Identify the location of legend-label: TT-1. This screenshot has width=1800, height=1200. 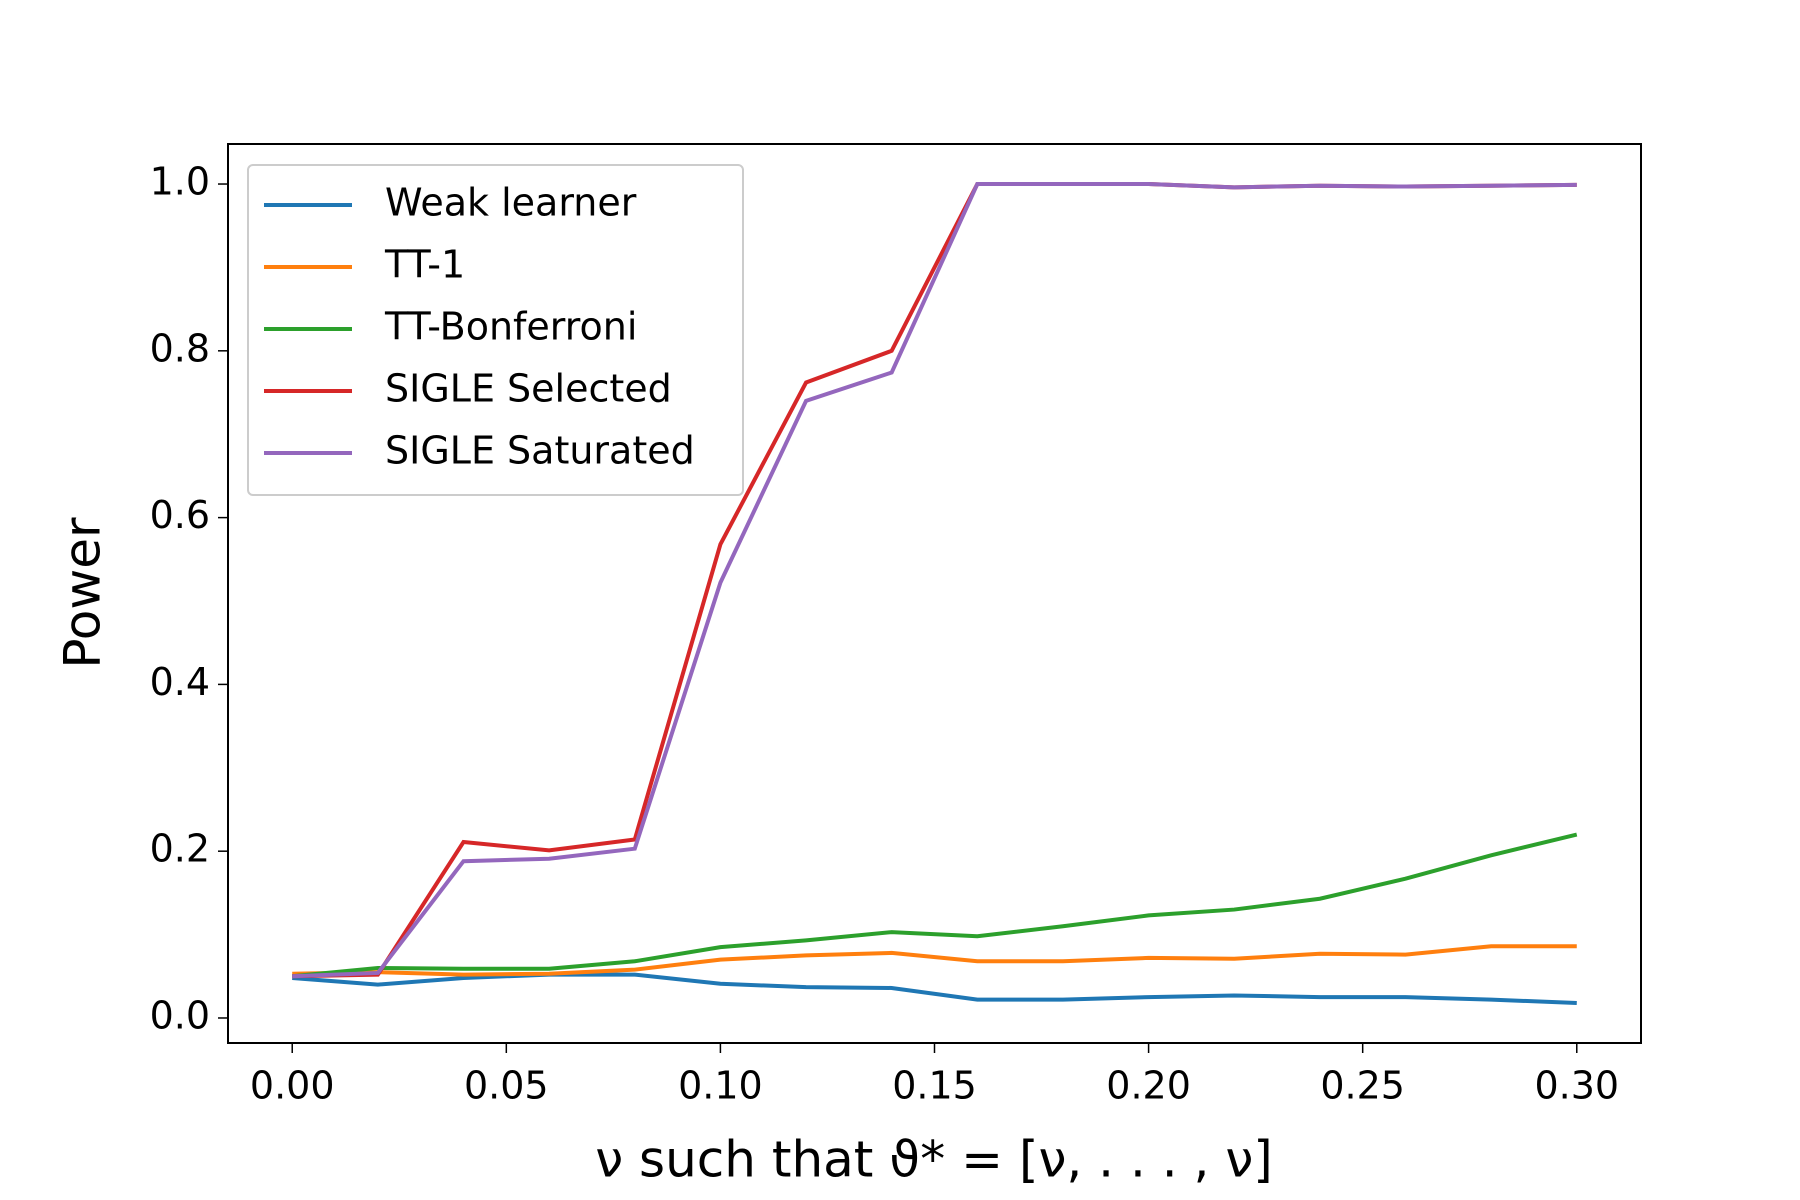
(424, 265).